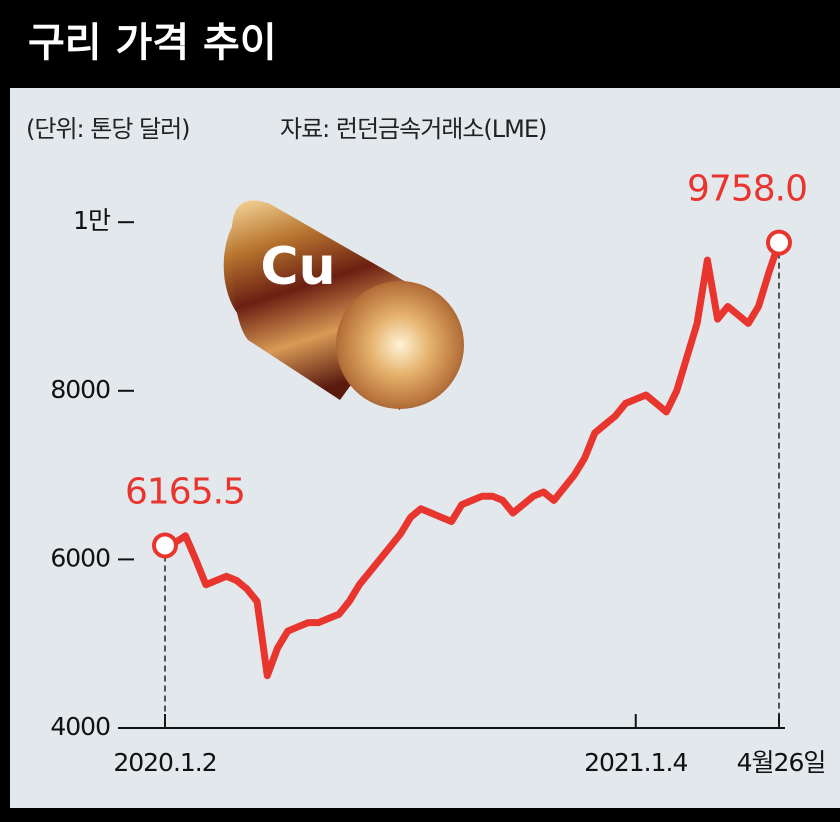  What do you see at coordinates (343, 305) in the screenshot?
I see `copper-icon: Cu` at bounding box center [343, 305].